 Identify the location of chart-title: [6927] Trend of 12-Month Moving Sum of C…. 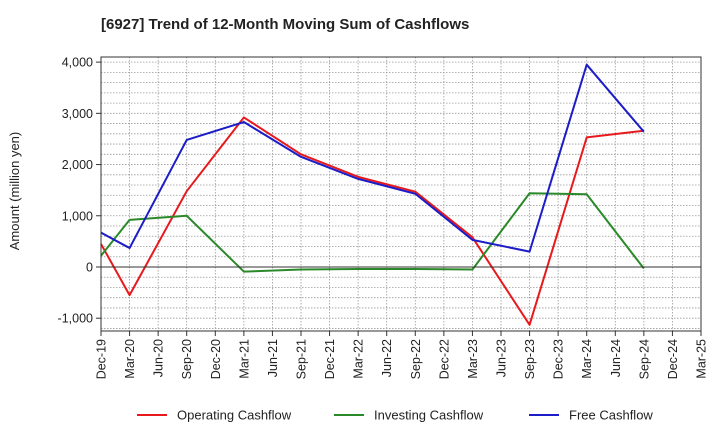
(285, 24).